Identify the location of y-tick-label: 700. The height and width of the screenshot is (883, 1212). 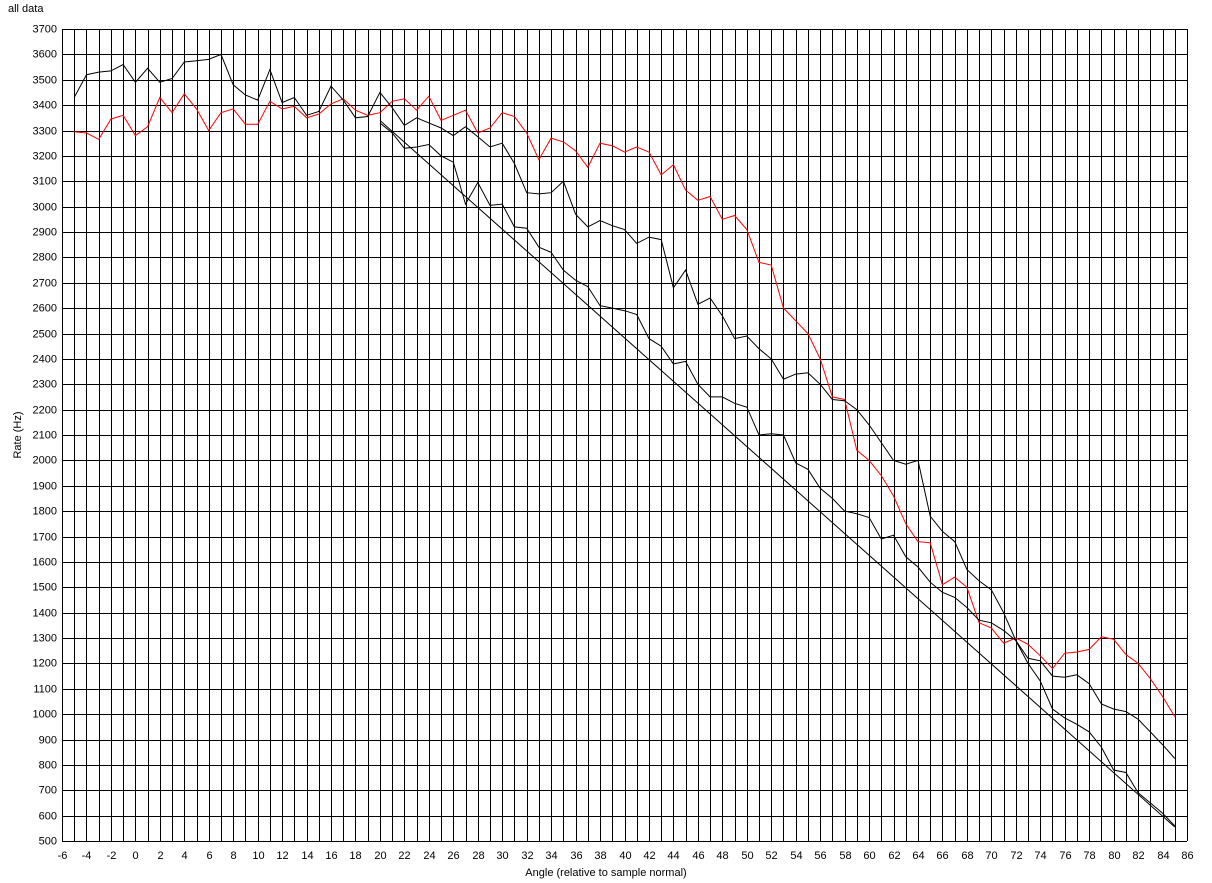
(48, 790).